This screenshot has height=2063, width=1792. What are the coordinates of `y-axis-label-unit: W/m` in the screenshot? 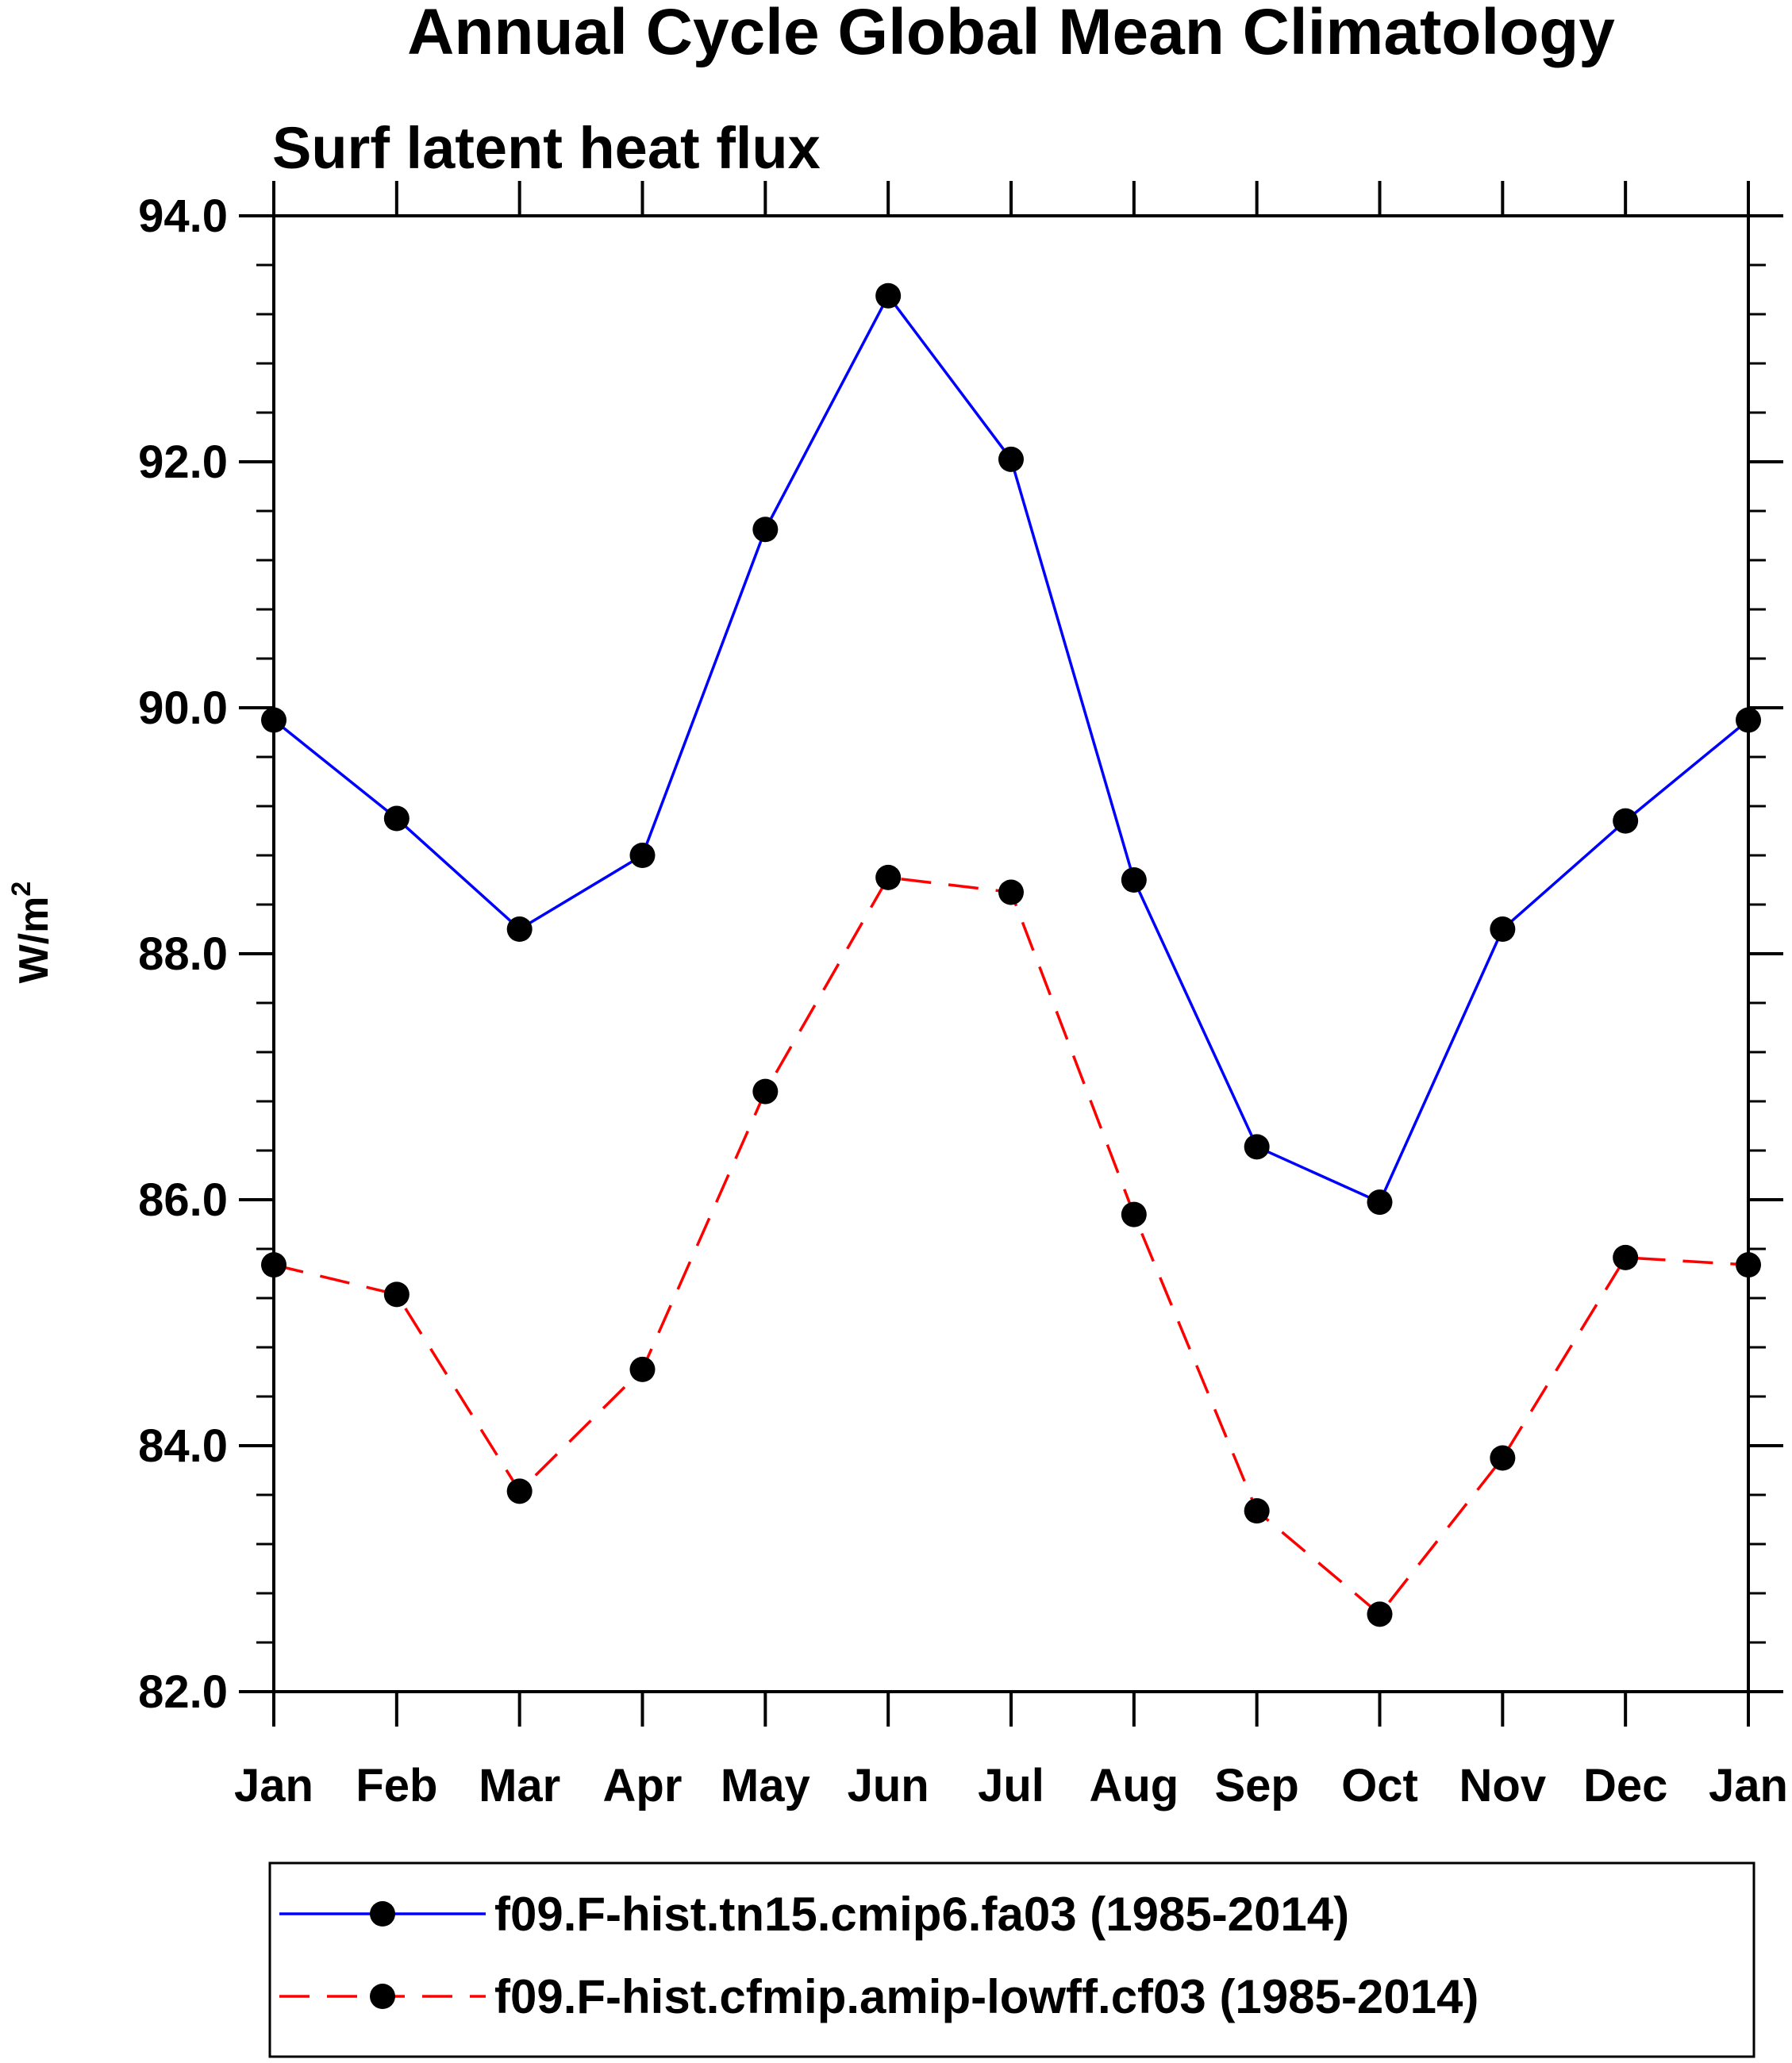 It's located at (34, 940).